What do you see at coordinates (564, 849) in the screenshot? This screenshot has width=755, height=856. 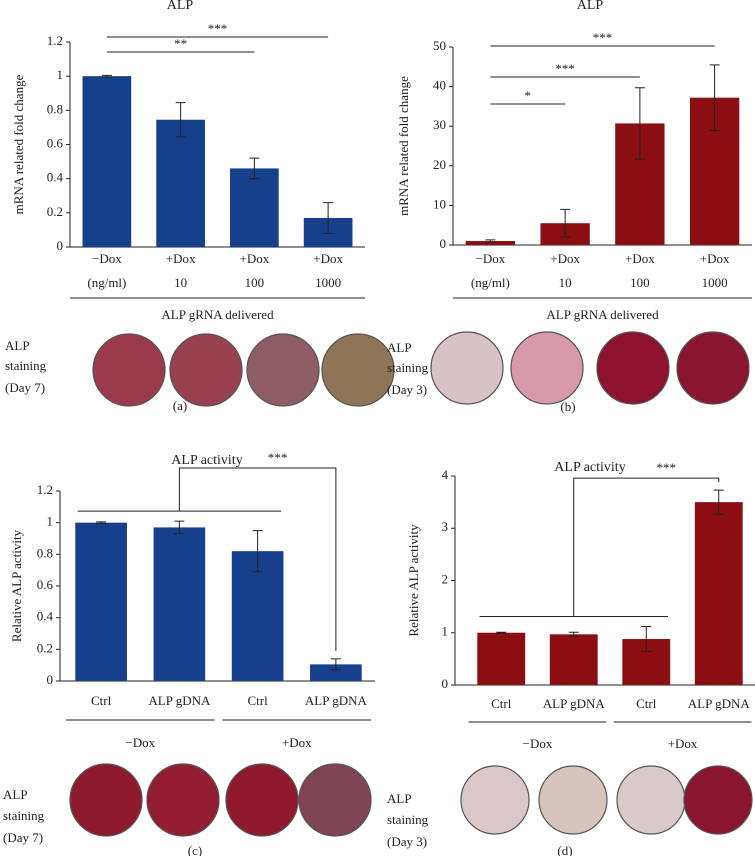 I see `panel-label: (d)` at bounding box center [564, 849].